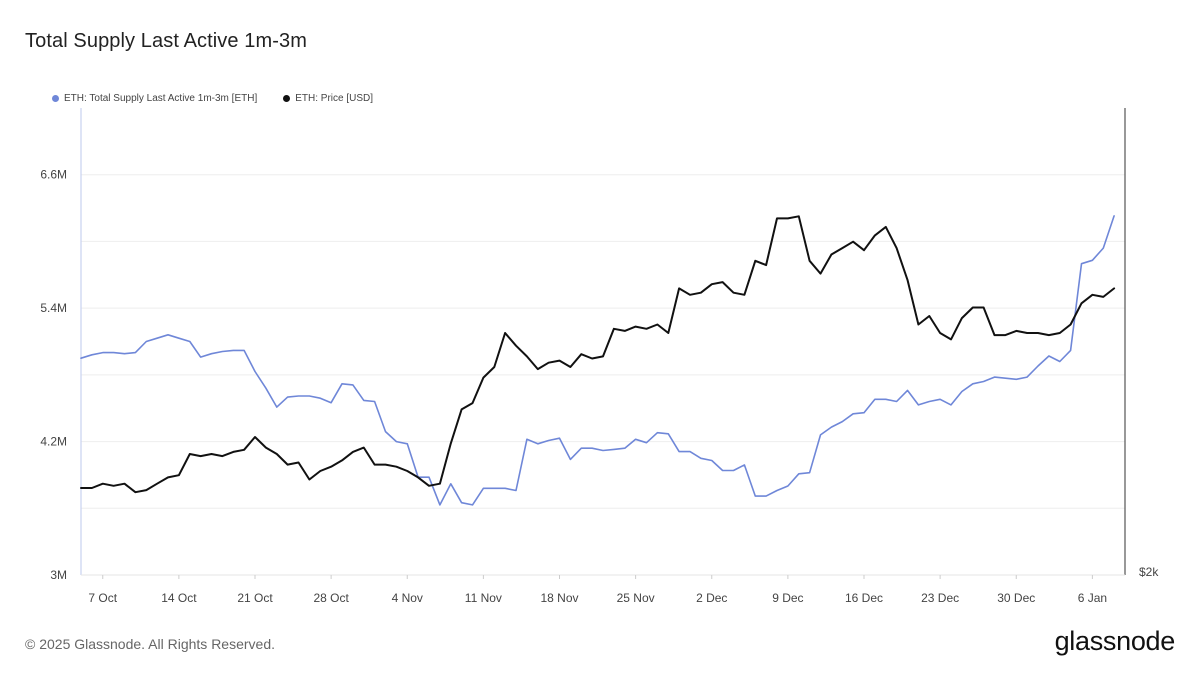  What do you see at coordinates (166, 41) in the screenshot?
I see `chart-title: Total Supply Last Active 1m-3m` at bounding box center [166, 41].